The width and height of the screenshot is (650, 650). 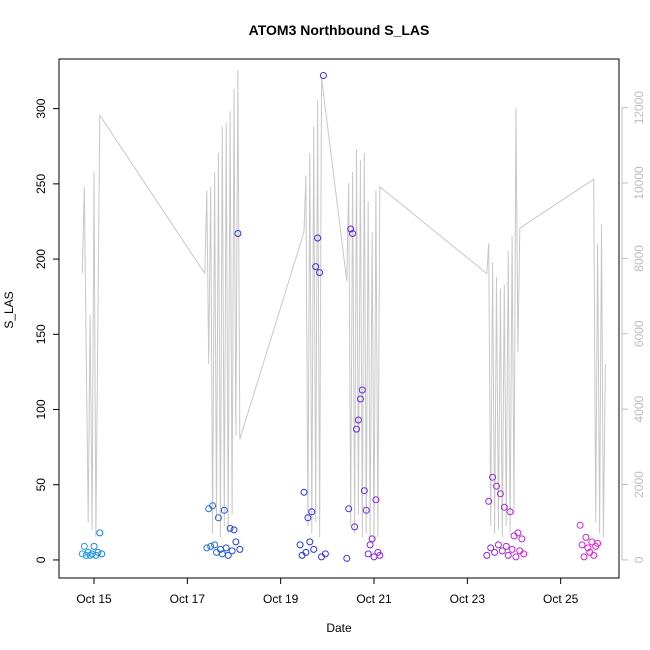 I want to click on x-axis-label: Date, so click(x=339, y=628).